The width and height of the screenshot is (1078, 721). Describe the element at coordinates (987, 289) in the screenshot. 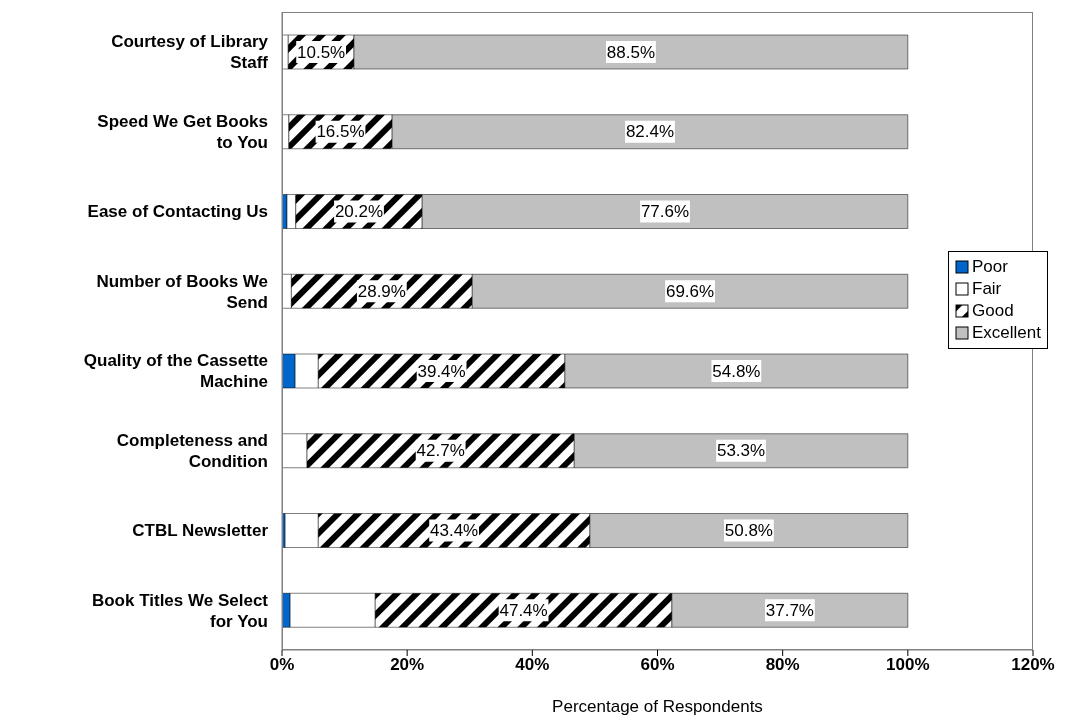

I see `legend-label: Fair` at that location.